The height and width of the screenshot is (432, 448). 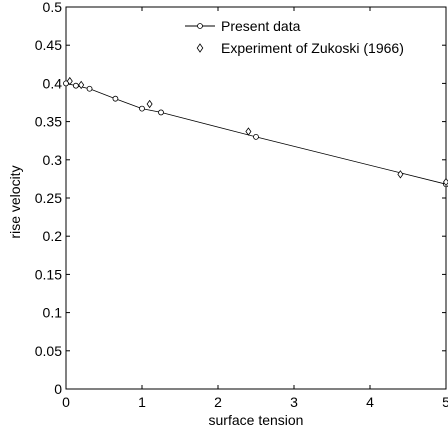 What do you see at coordinates (312, 48) in the screenshot?
I see `legend-label-zukoski: Experiment of Zukoski (1966)` at bounding box center [312, 48].